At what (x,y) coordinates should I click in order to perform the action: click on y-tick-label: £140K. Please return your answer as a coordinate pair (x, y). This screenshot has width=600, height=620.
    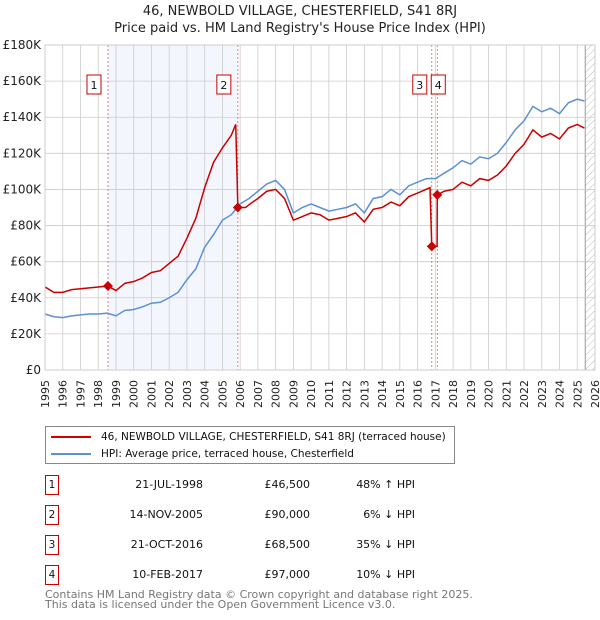
    Looking at the image, I should click on (23, 117).